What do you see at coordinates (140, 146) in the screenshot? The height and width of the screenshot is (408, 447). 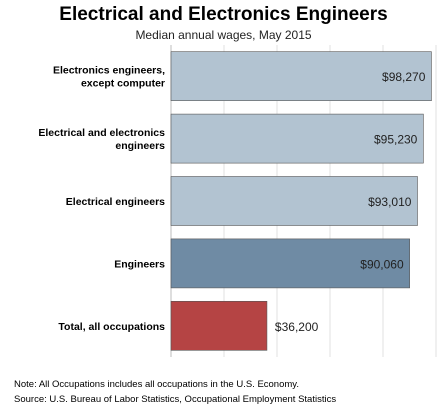 I see `category-label: engineers` at bounding box center [140, 146].